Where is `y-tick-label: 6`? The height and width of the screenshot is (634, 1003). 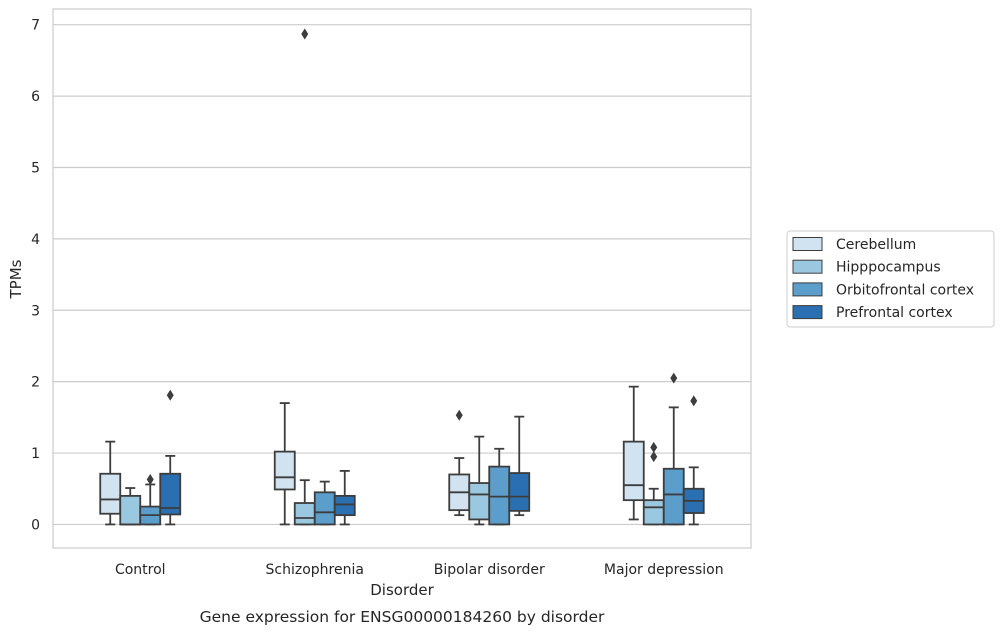 y-tick-label: 6 is located at coordinates (35, 97).